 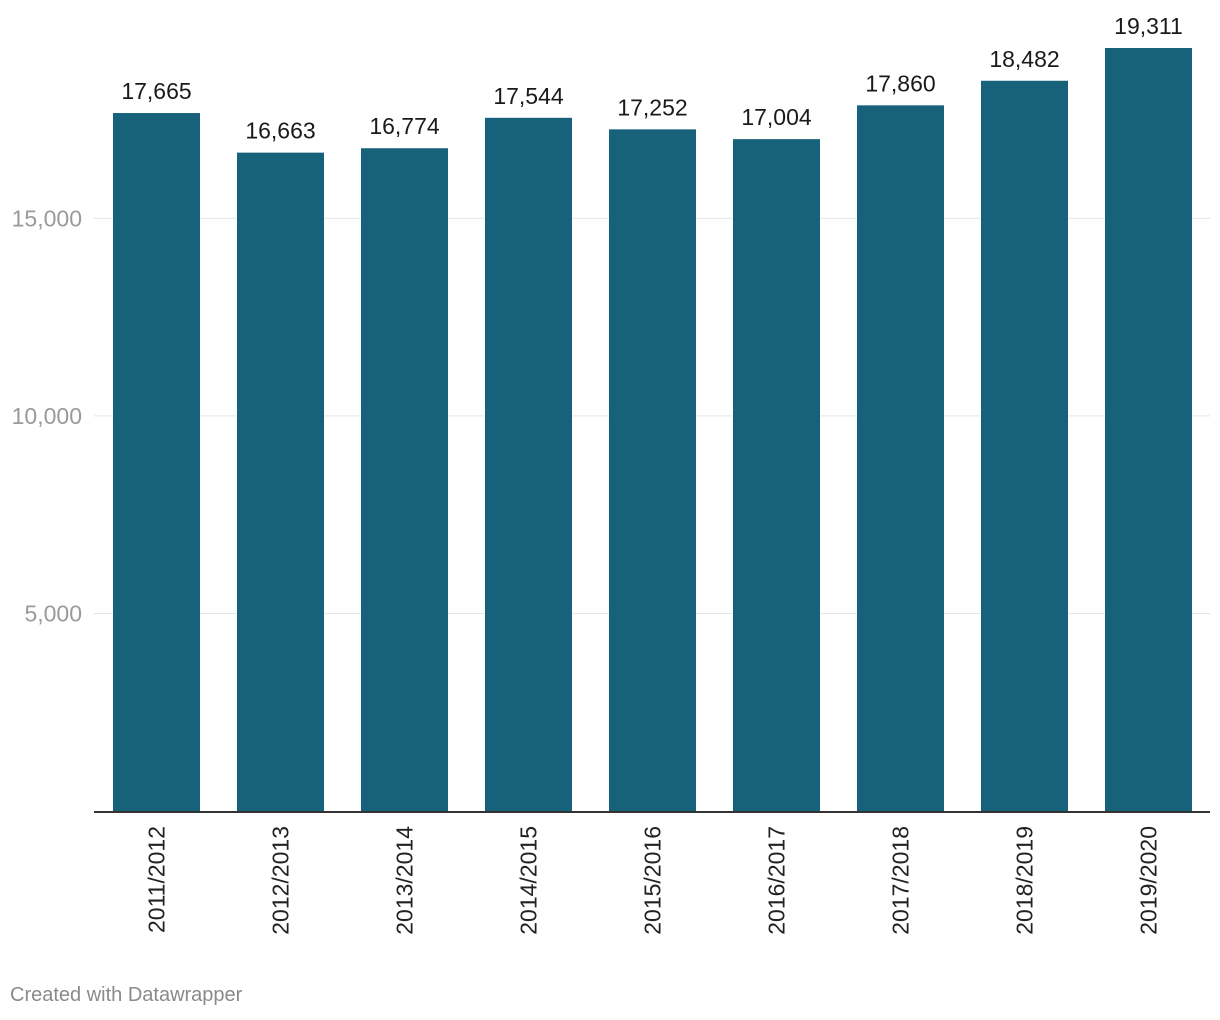 What do you see at coordinates (53, 613) in the screenshot?
I see `y-tick-label: 5,000` at bounding box center [53, 613].